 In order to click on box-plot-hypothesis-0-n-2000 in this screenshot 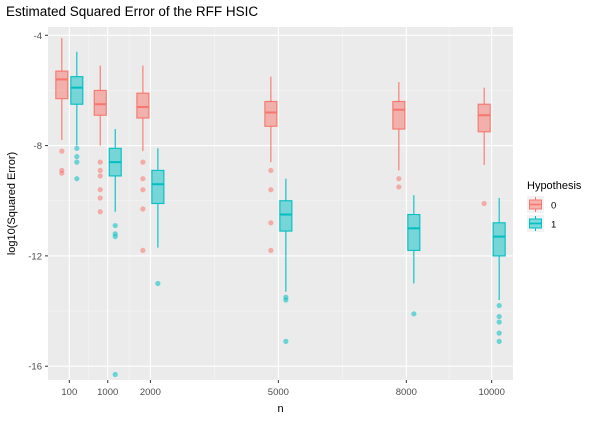, I will do `click(143, 159)`.